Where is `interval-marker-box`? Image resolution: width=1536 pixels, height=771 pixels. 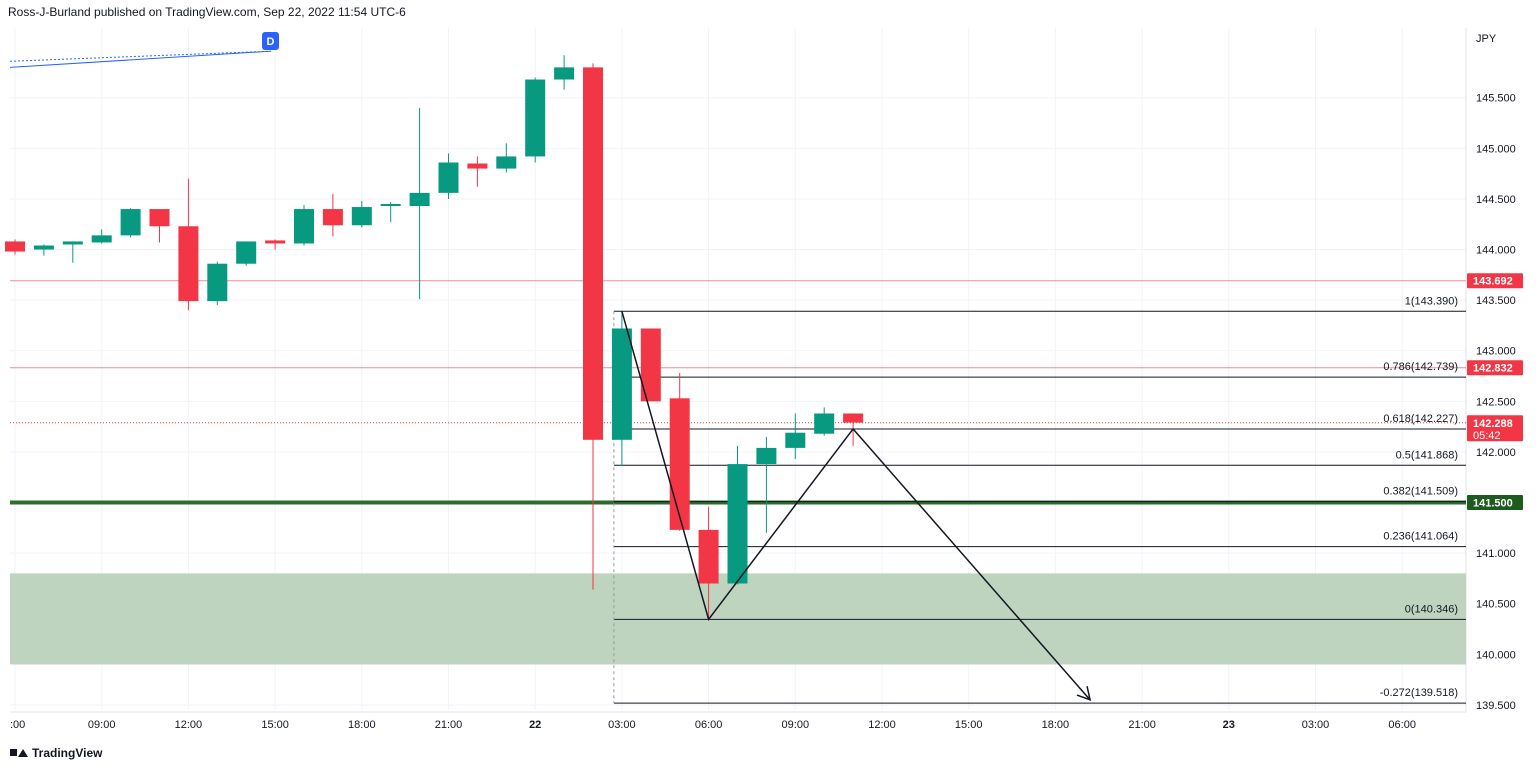
interval-marker-box is located at coordinates (270, 41).